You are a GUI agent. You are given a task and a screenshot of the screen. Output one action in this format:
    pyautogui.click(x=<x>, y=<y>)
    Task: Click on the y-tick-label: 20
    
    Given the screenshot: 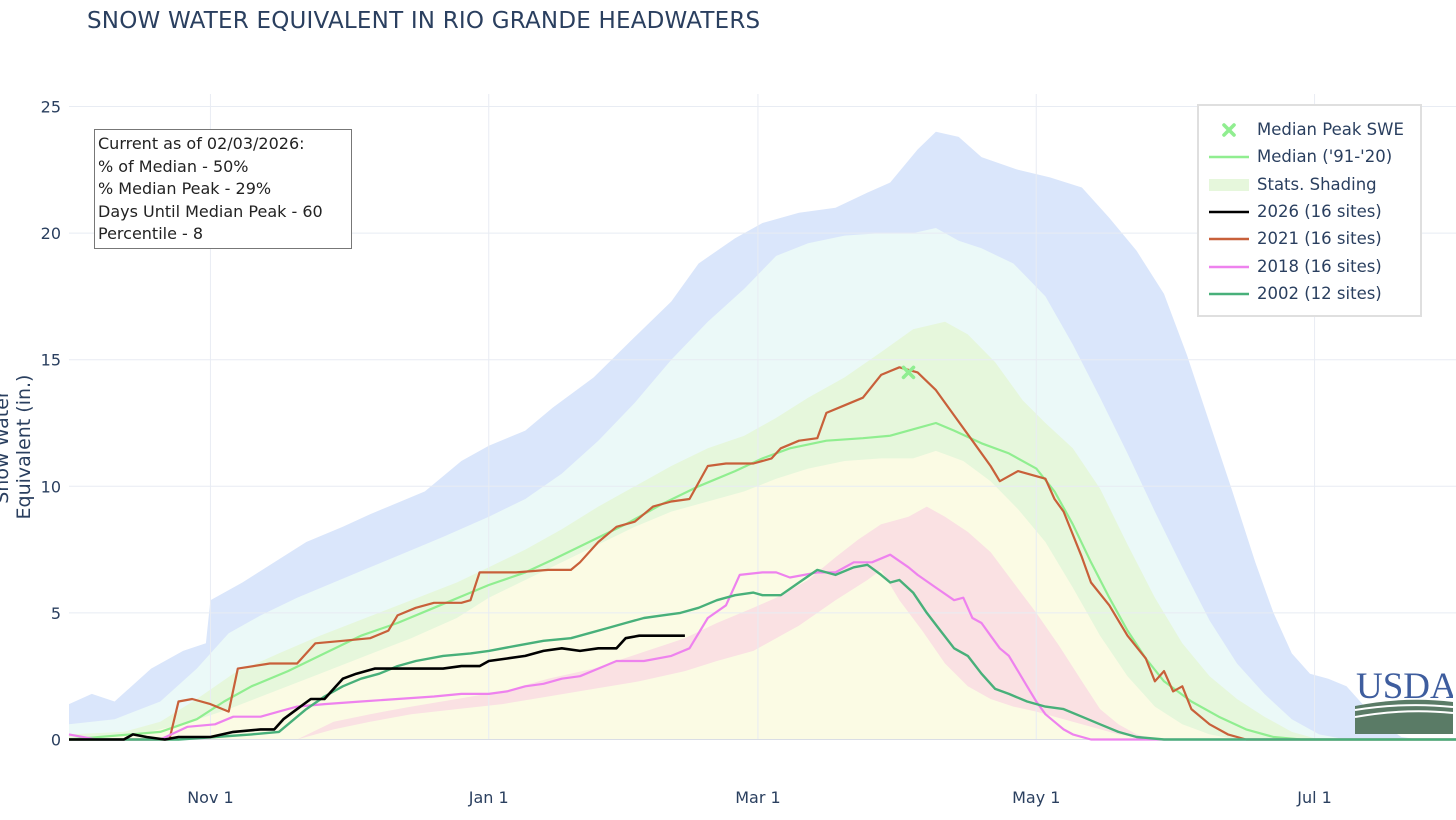 What is the action you would take?
    pyautogui.click(x=51, y=233)
    